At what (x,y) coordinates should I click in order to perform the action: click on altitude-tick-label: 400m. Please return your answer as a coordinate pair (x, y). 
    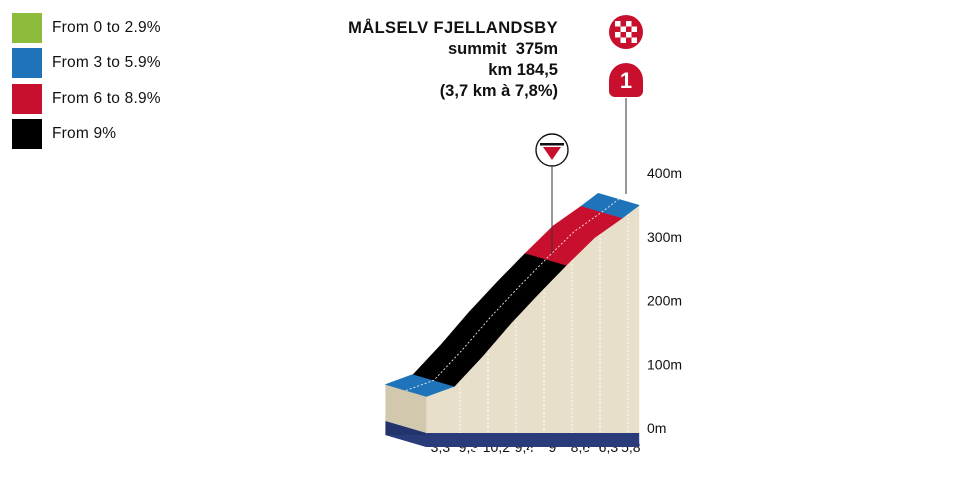
    Looking at the image, I should click on (664, 173).